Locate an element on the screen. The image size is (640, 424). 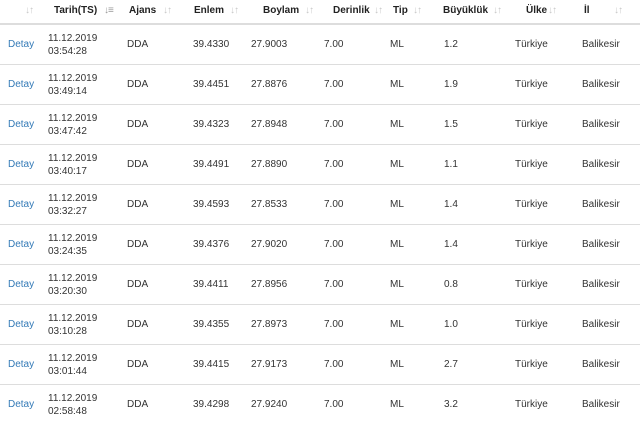
time-text: 03:49:14 is located at coordinates (85, 91).